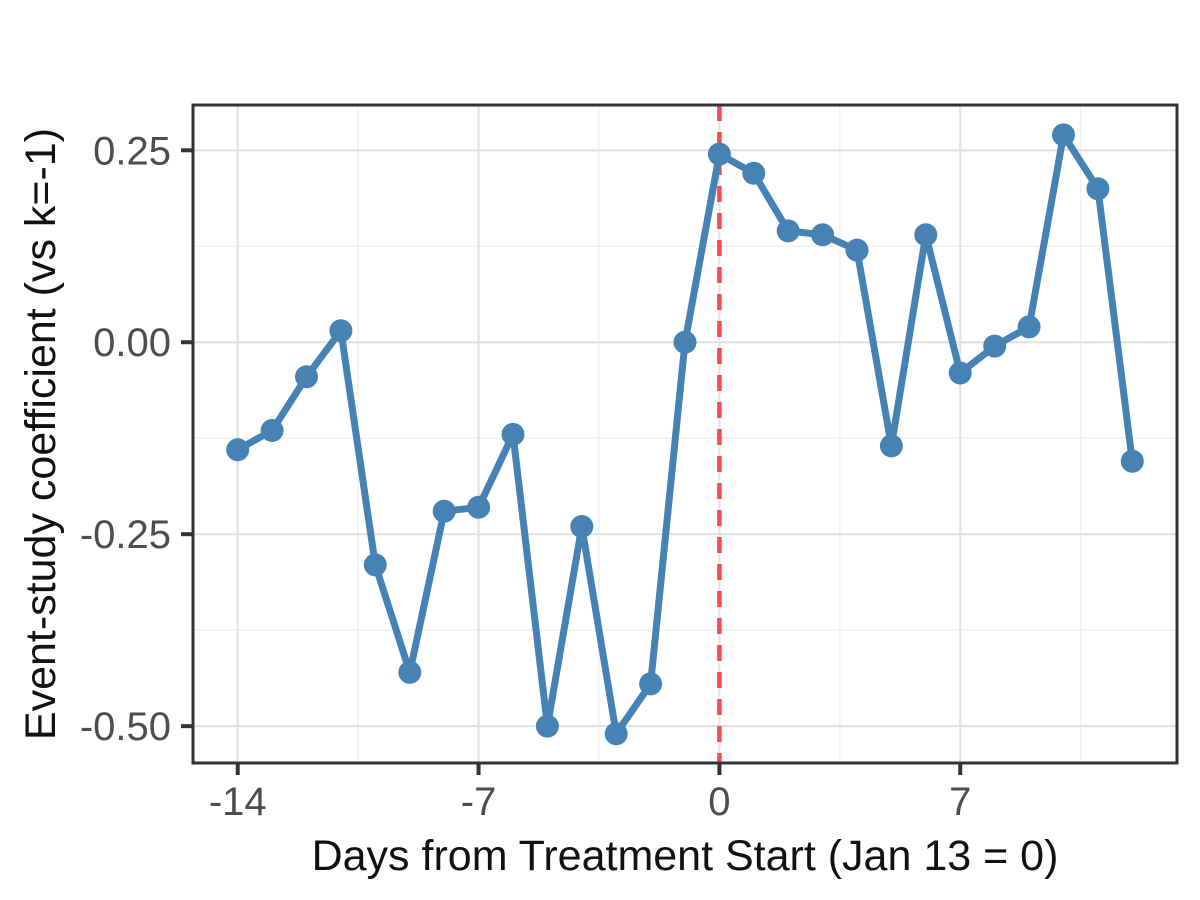  Describe the element at coordinates (125, 727) in the screenshot. I see `y-tick-label: -0.50` at that location.